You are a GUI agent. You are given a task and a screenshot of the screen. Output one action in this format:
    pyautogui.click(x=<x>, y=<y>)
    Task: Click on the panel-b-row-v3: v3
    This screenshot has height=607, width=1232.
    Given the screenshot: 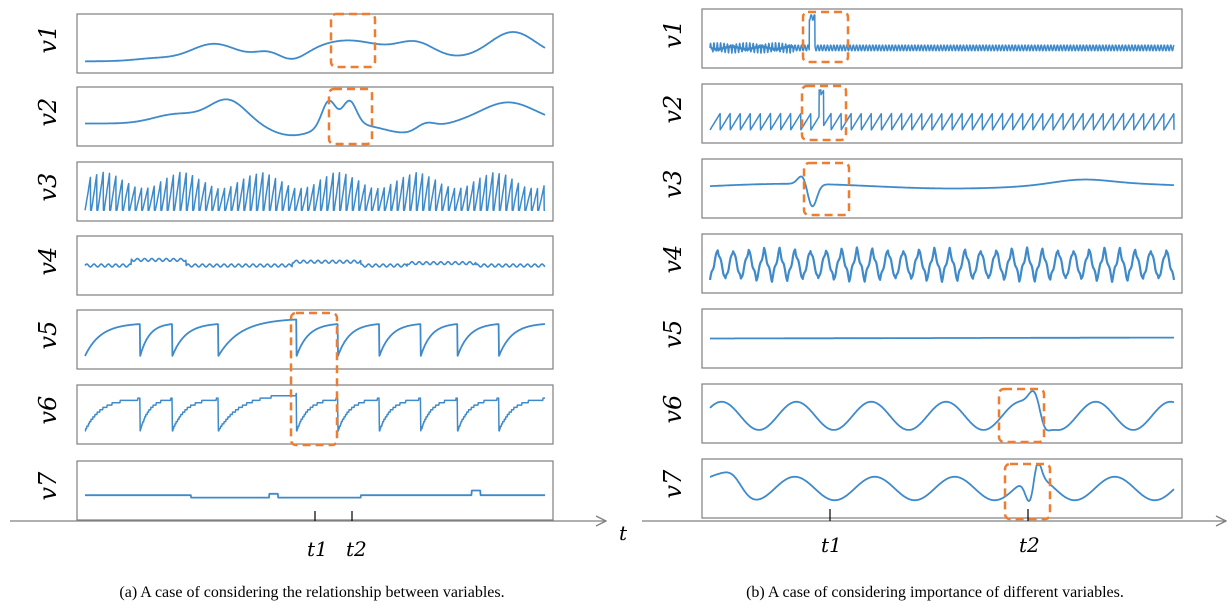 What is the action you would take?
    pyautogui.click(x=921, y=188)
    